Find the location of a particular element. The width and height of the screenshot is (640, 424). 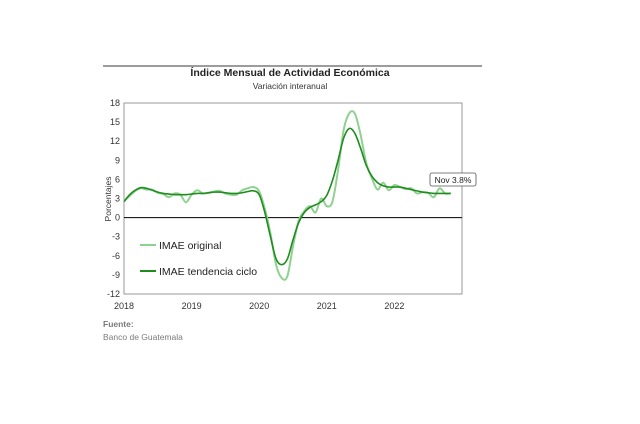

legend-label-original: IMAE original is located at coordinates (190, 246).